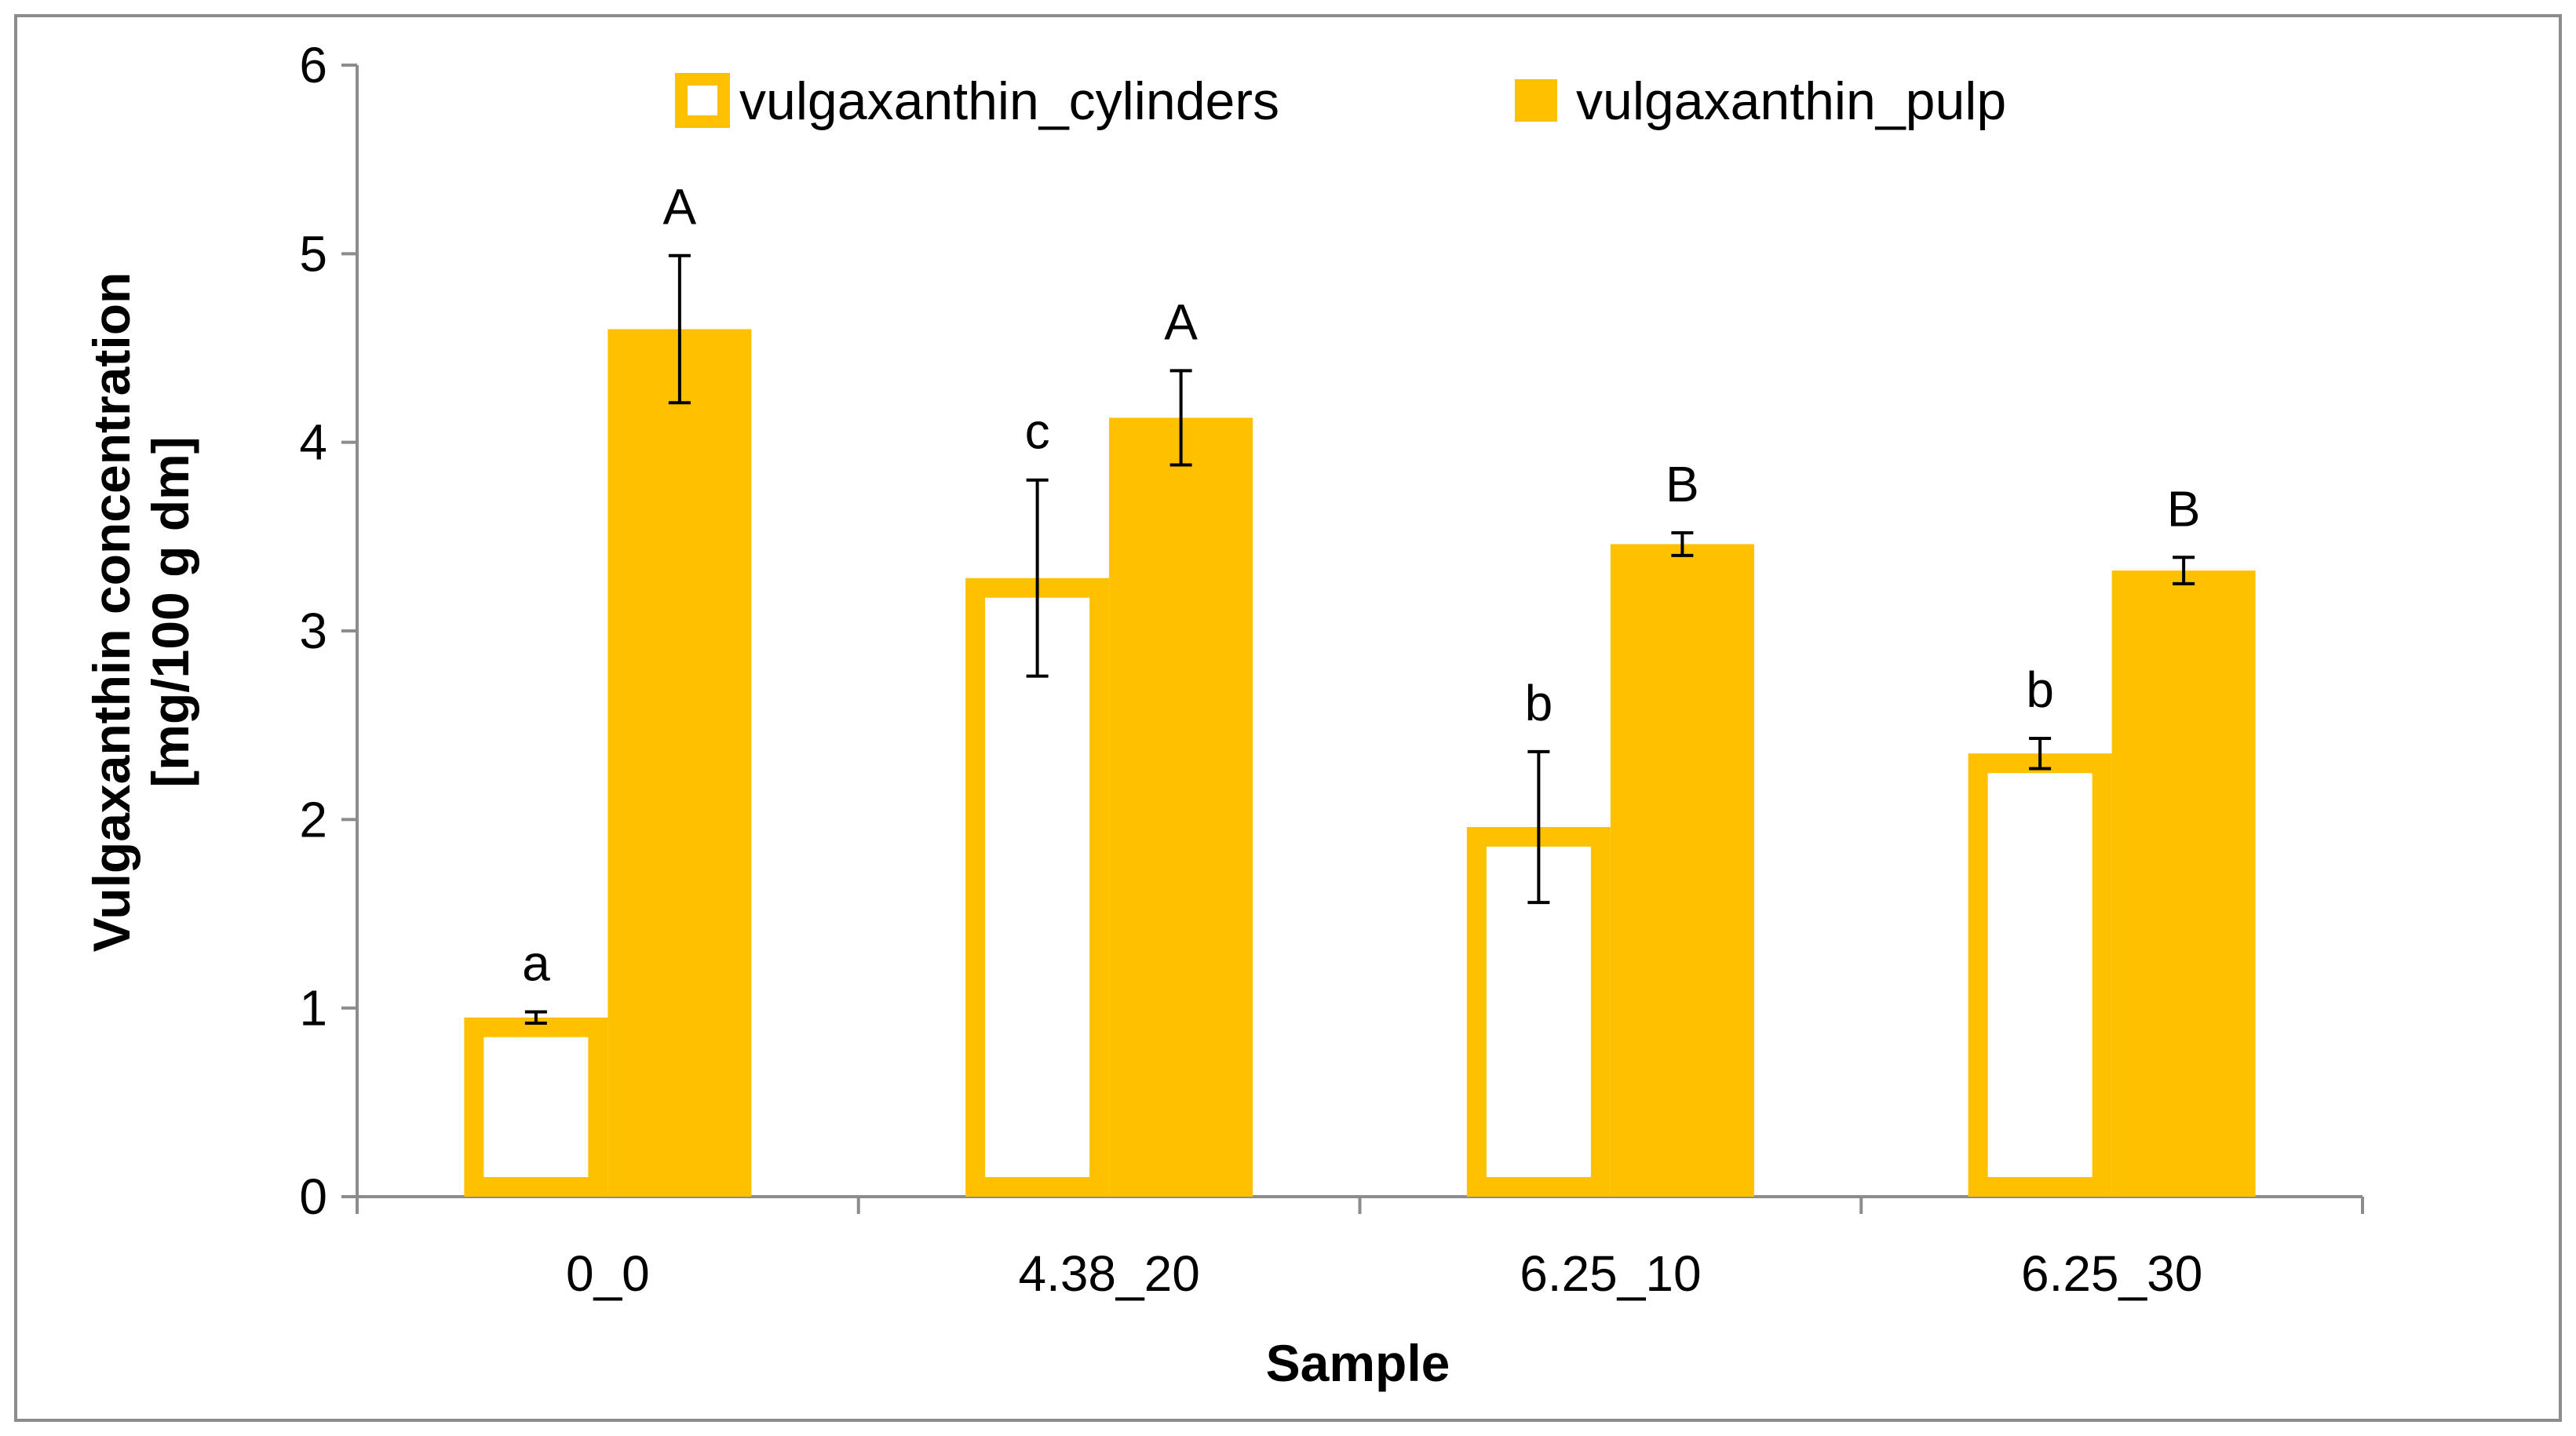 The image size is (2576, 1436). What do you see at coordinates (313, 1009) in the screenshot?
I see `y-tick-label: 1` at bounding box center [313, 1009].